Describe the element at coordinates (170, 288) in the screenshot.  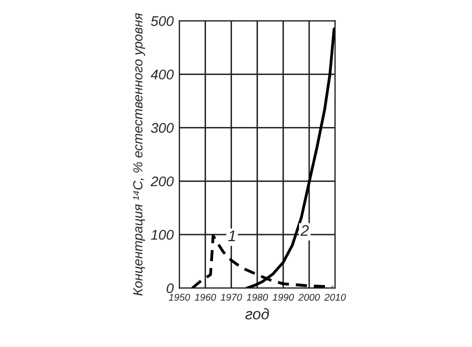
I see `y-tick-label: 0` at that location.